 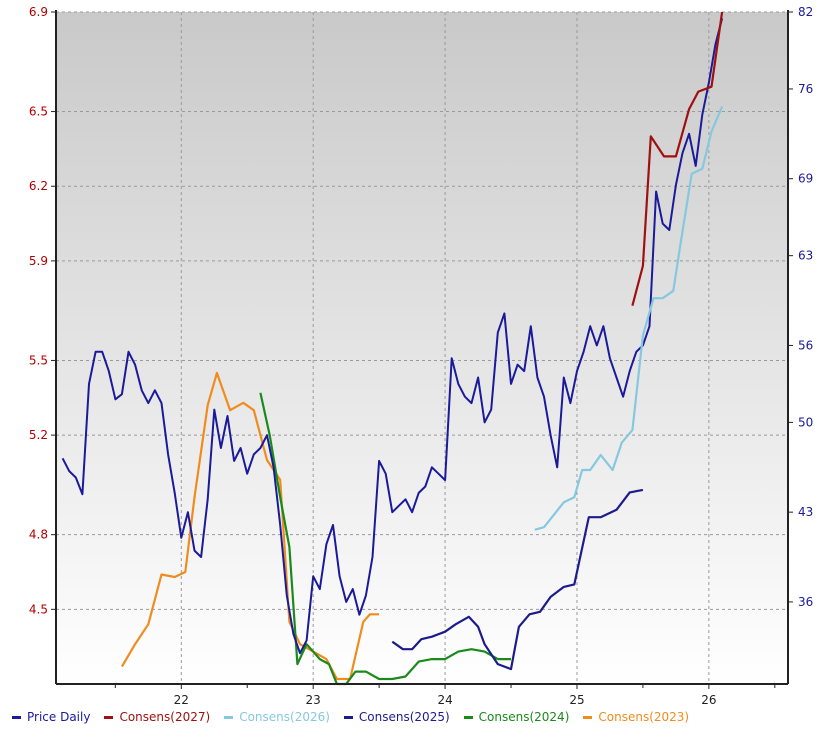 I want to click on legend-item: Price Daily, so click(x=51, y=717).